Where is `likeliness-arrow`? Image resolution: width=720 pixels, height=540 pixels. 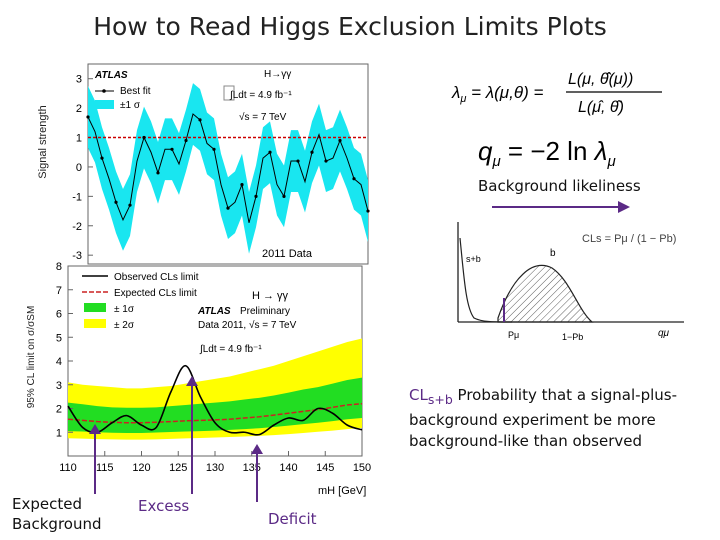
likeliness-arrow is located at coordinates (561, 207).